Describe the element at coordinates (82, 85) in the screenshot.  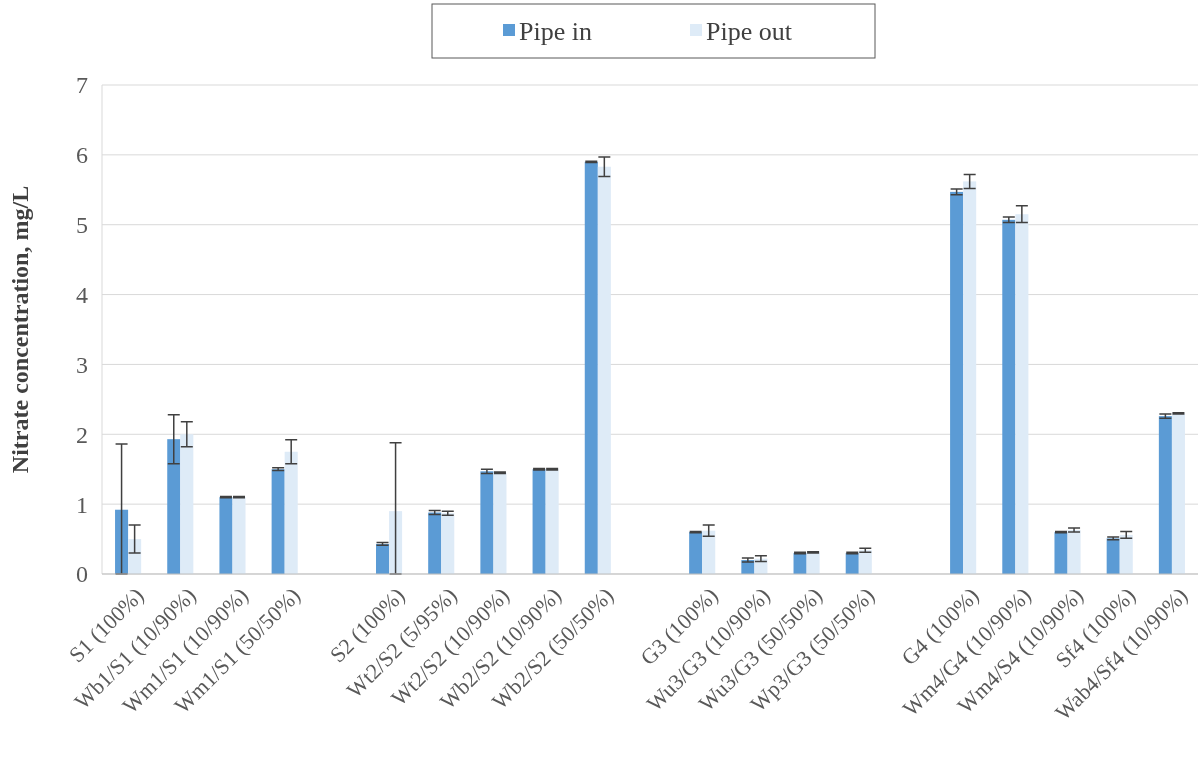
I see `y-tick-label: 7` at that location.